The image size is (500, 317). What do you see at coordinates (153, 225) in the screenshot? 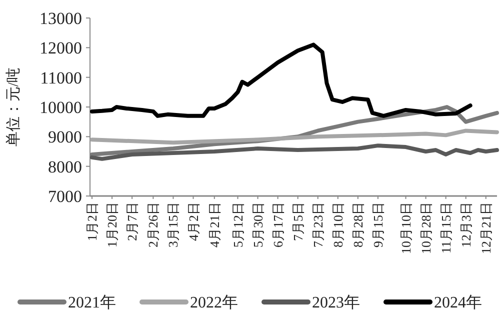
I see `x-tick-label: 2月26日` at bounding box center [153, 225].